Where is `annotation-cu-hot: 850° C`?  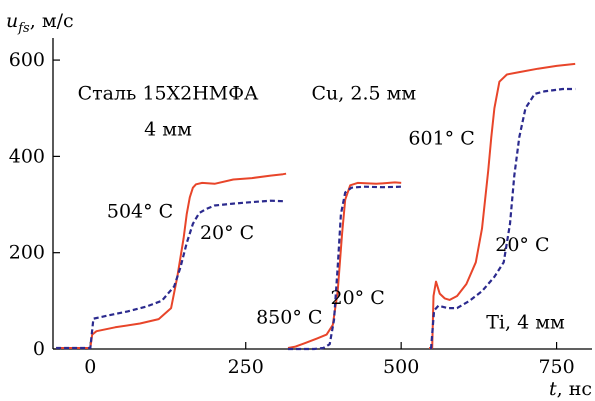 annotation-cu-hot: 850° C is located at coordinates (289, 317).